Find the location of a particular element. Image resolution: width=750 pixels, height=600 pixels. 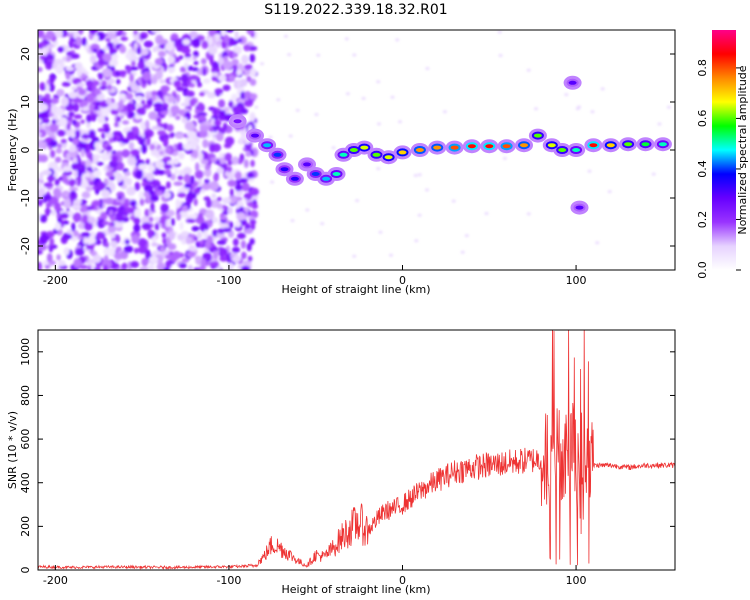

snr-x-label: Height of straight line (km) is located at coordinates (355, 589).